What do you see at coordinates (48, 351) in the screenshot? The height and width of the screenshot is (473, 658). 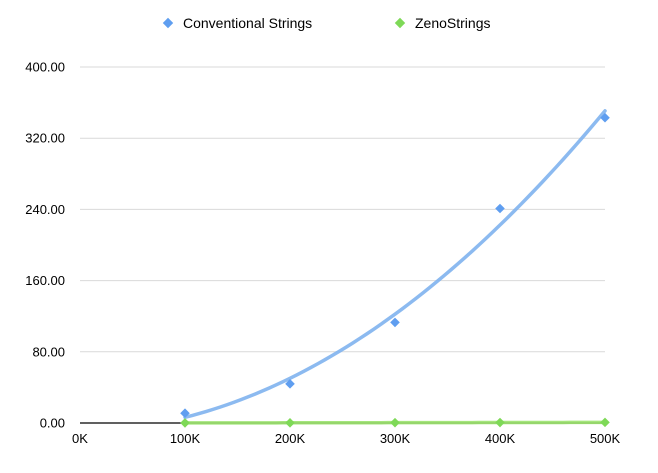 I see `y-tick-label: 80.00` at bounding box center [48, 351].